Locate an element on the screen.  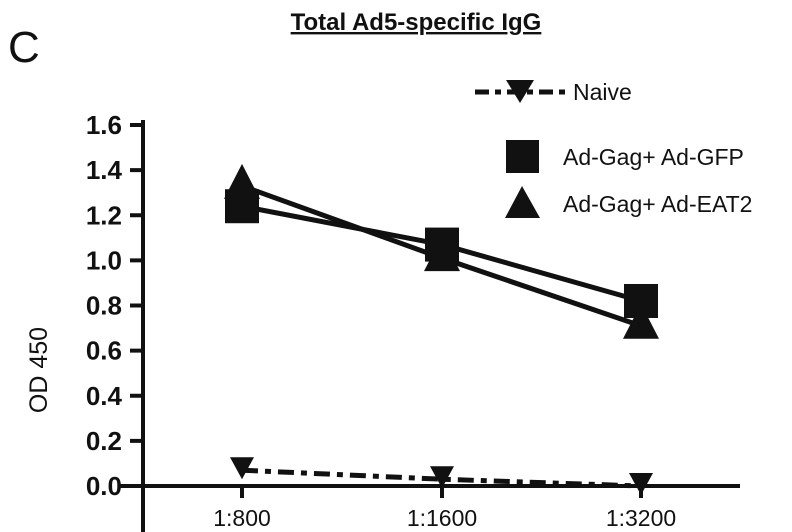
y-tick-label: 0.0 is located at coordinates (104, 486).